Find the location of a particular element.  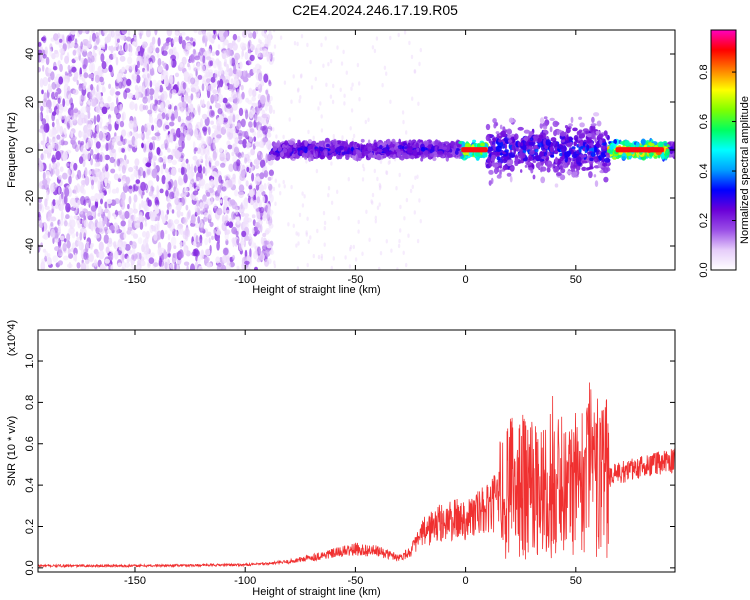

y-tick-label: 0 is located at coordinates (30, 150).